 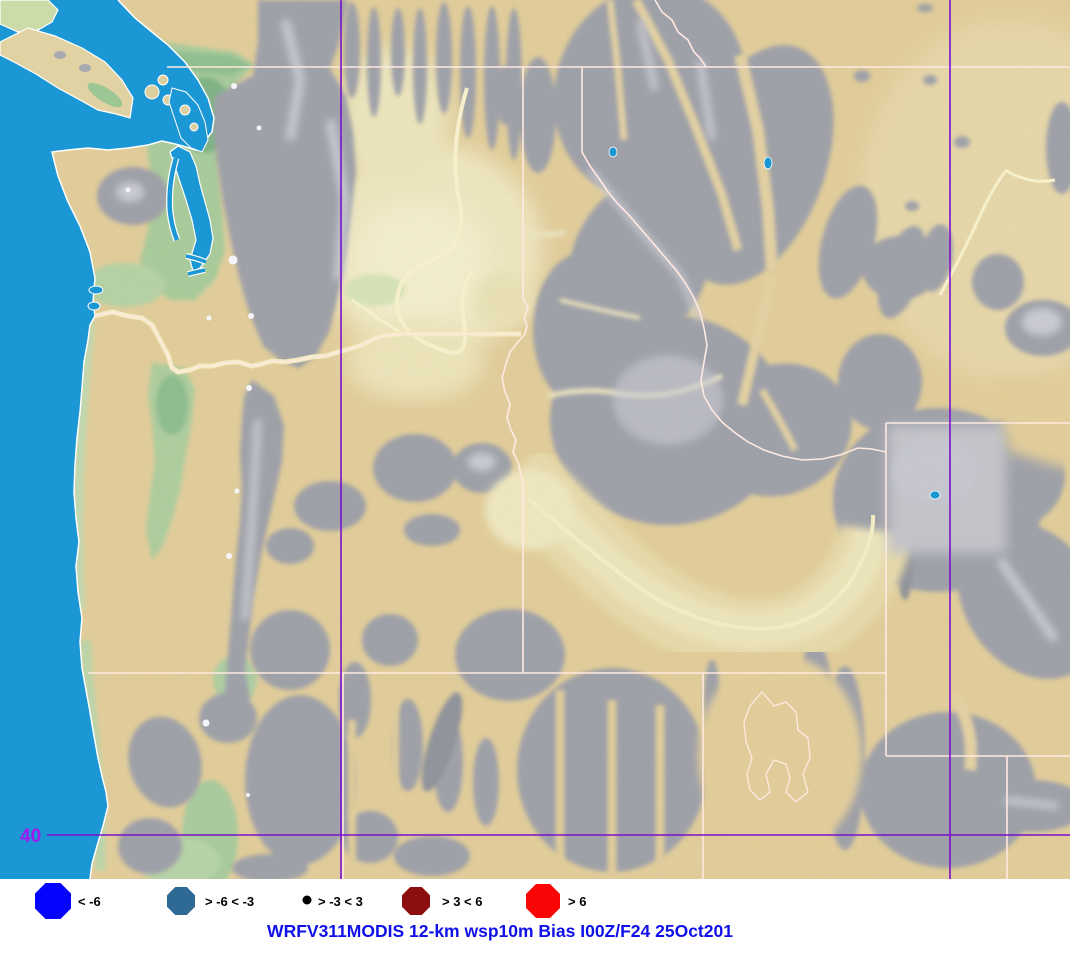 What do you see at coordinates (340, 901) in the screenshot?
I see `legend-label: > -3 < 3` at bounding box center [340, 901].